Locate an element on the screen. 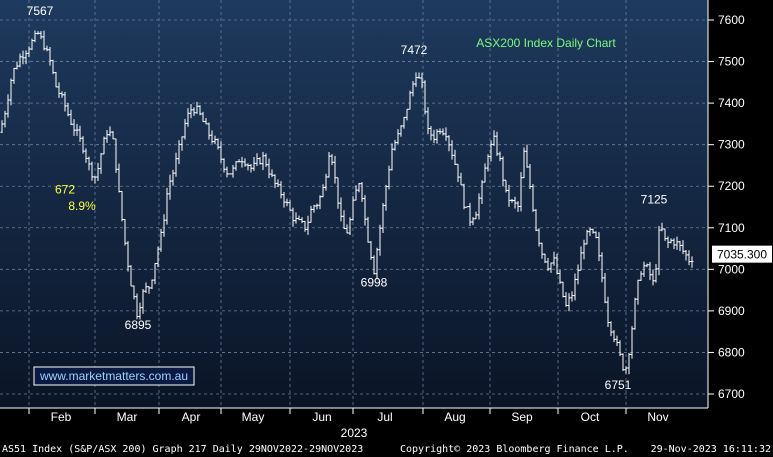  x-tick-label: Oct is located at coordinates (590, 417).